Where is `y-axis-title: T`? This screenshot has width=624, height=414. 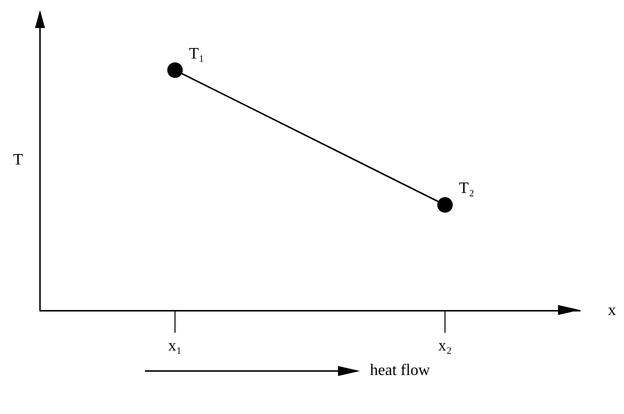 y-axis-title: T is located at coordinates (18, 160).